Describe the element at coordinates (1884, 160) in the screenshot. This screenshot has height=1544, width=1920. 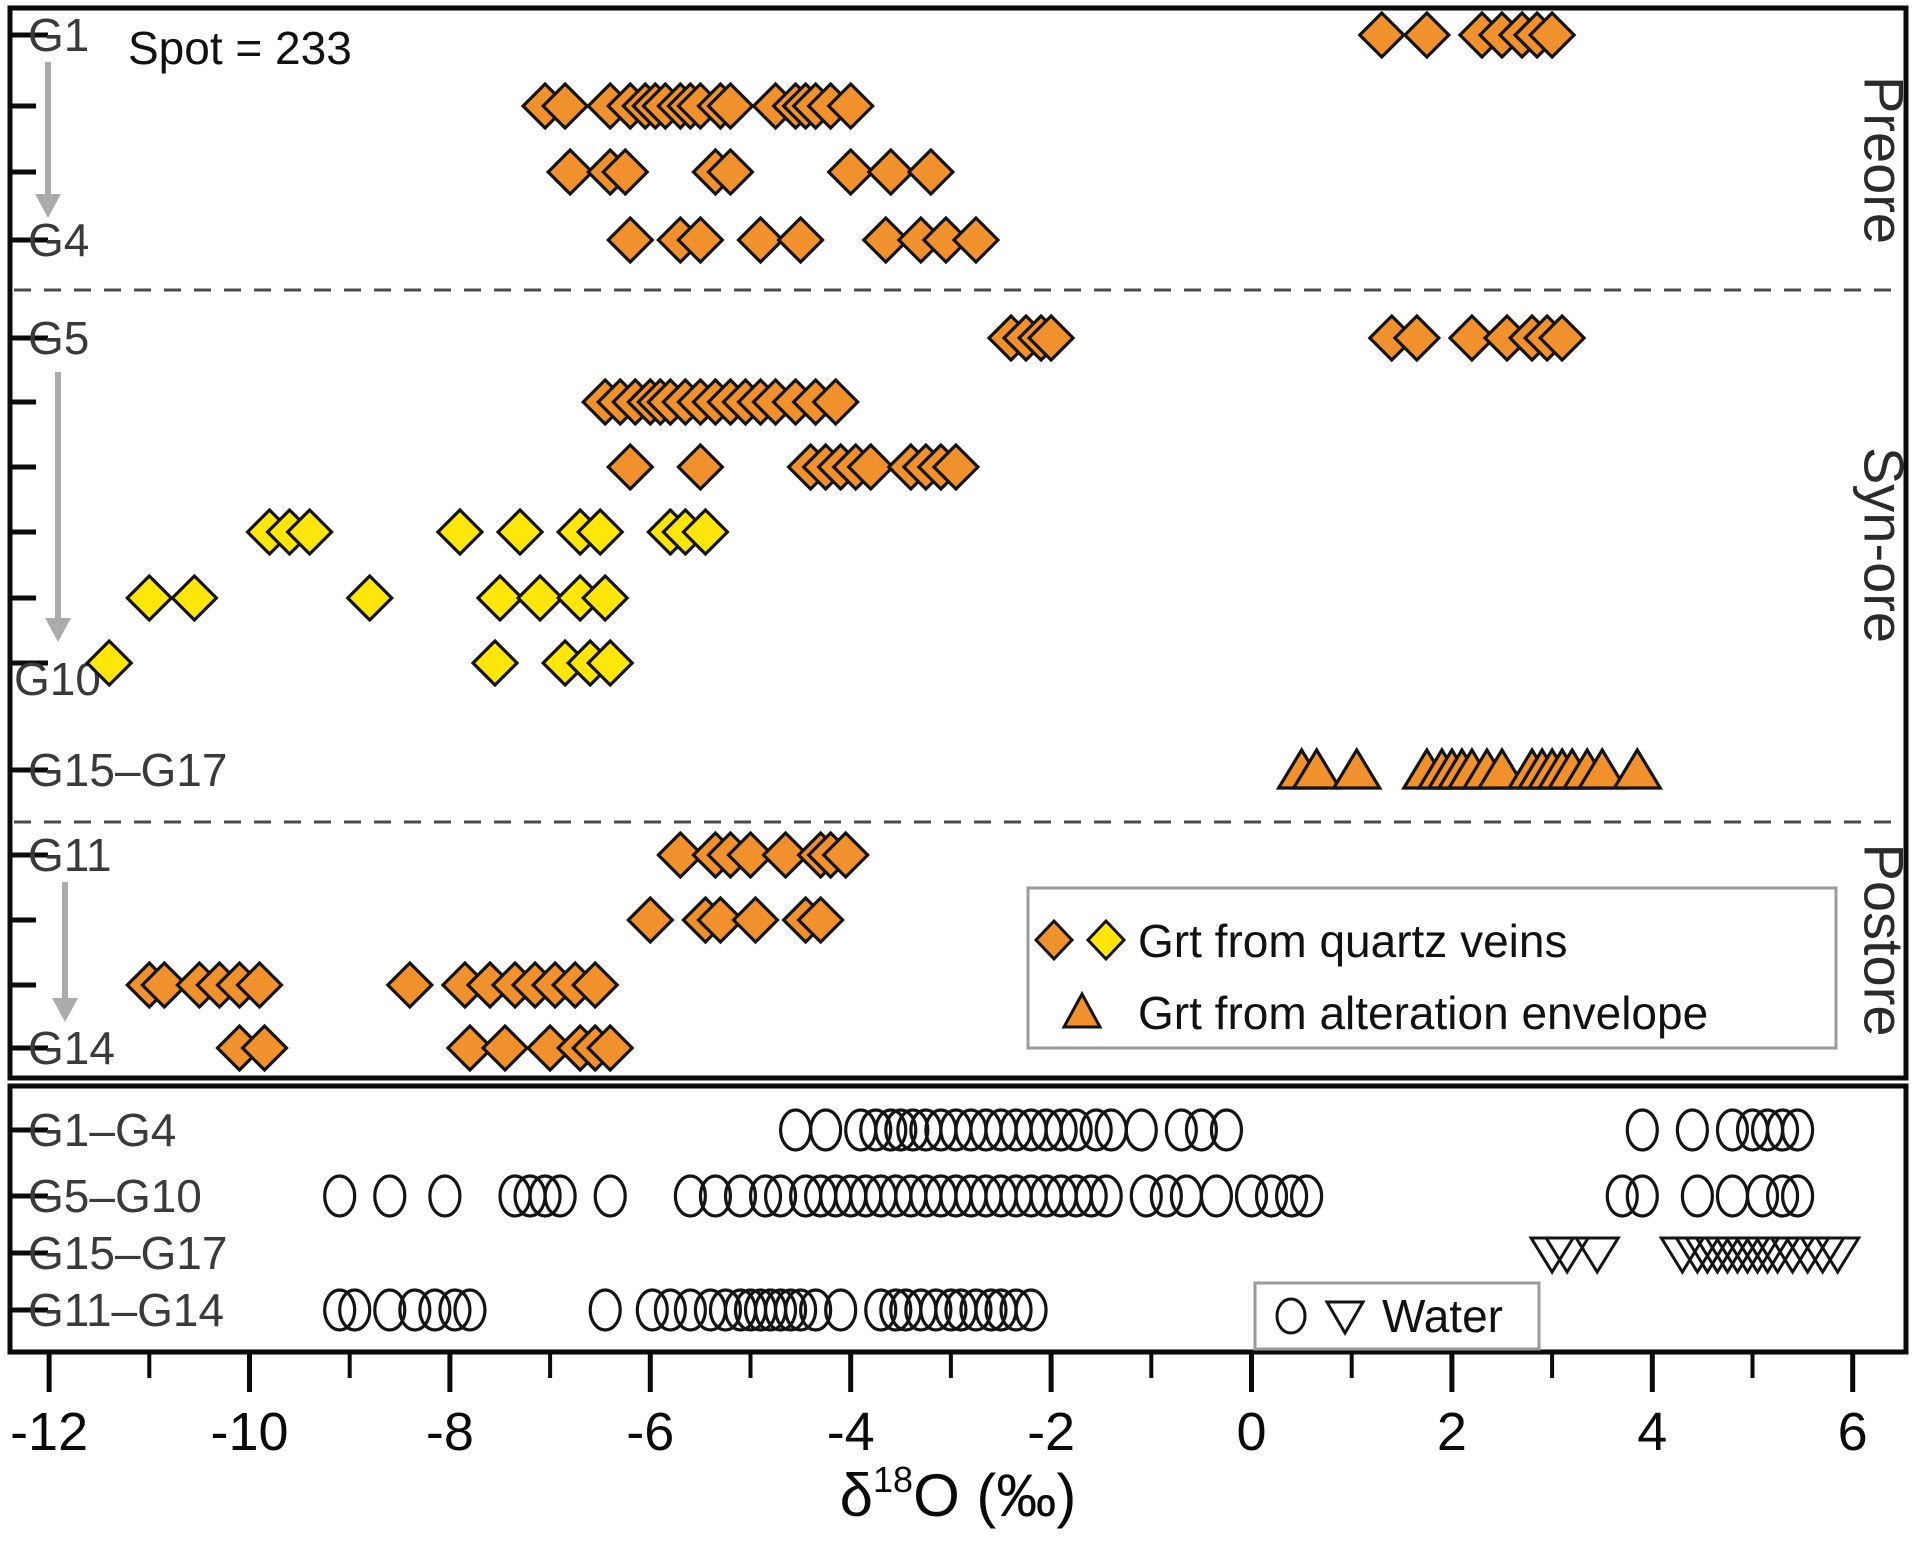
I see `stage-label: Preore` at that location.